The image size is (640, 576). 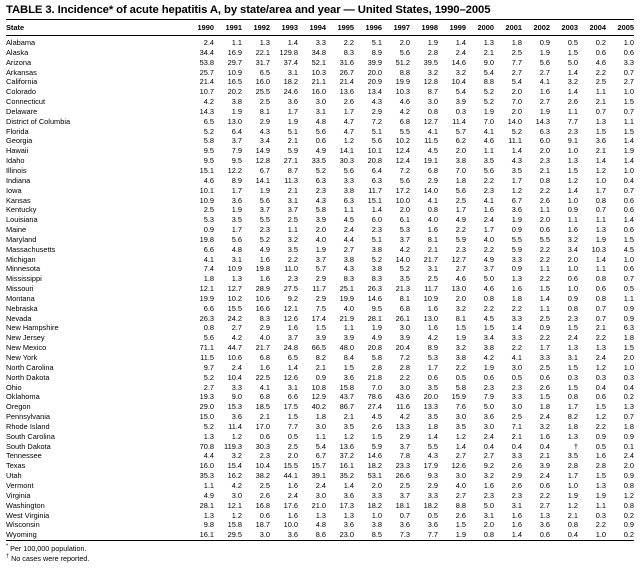 I want to click on incidence-value: 26.3, so click(x=206, y=318).